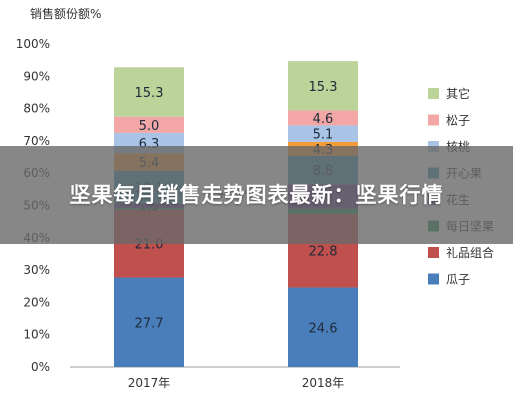 Image resolution: width=513 pixels, height=404 pixels. I want to click on bar-data-label: 24.6, so click(323, 328).